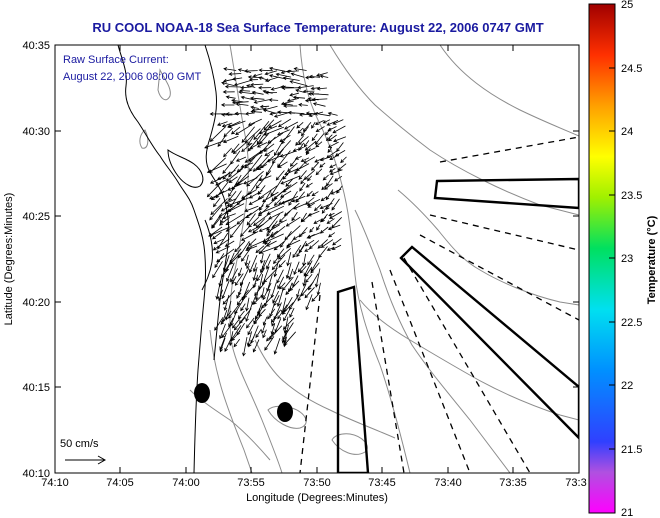  I want to click on y-tick-label: 40:10, so click(36, 474).